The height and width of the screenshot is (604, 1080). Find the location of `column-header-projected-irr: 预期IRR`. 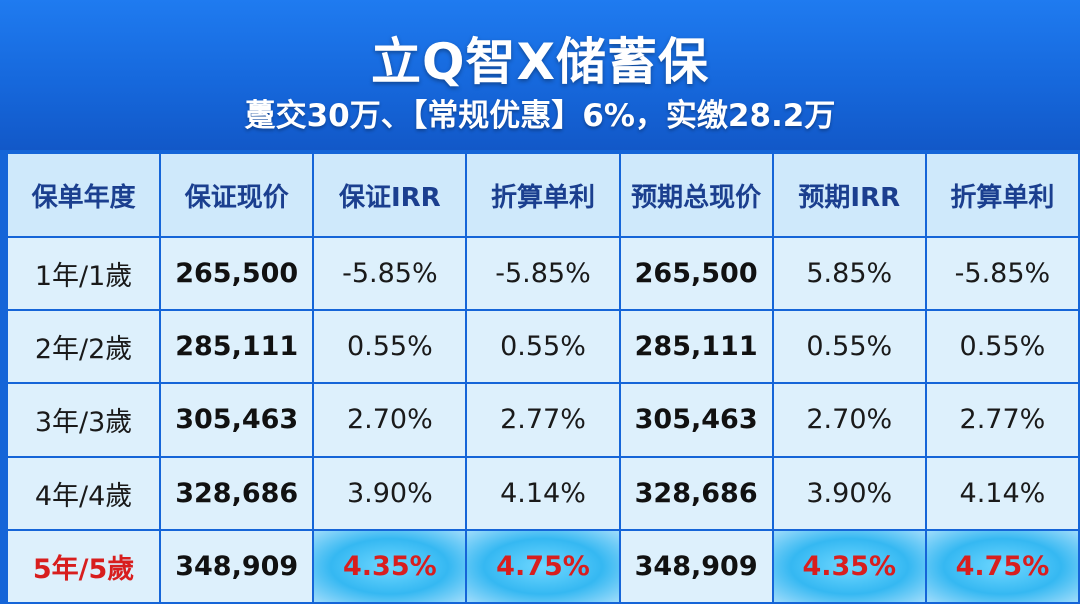

column-header-projected-irr: 预期IRR is located at coordinates (849, 195).